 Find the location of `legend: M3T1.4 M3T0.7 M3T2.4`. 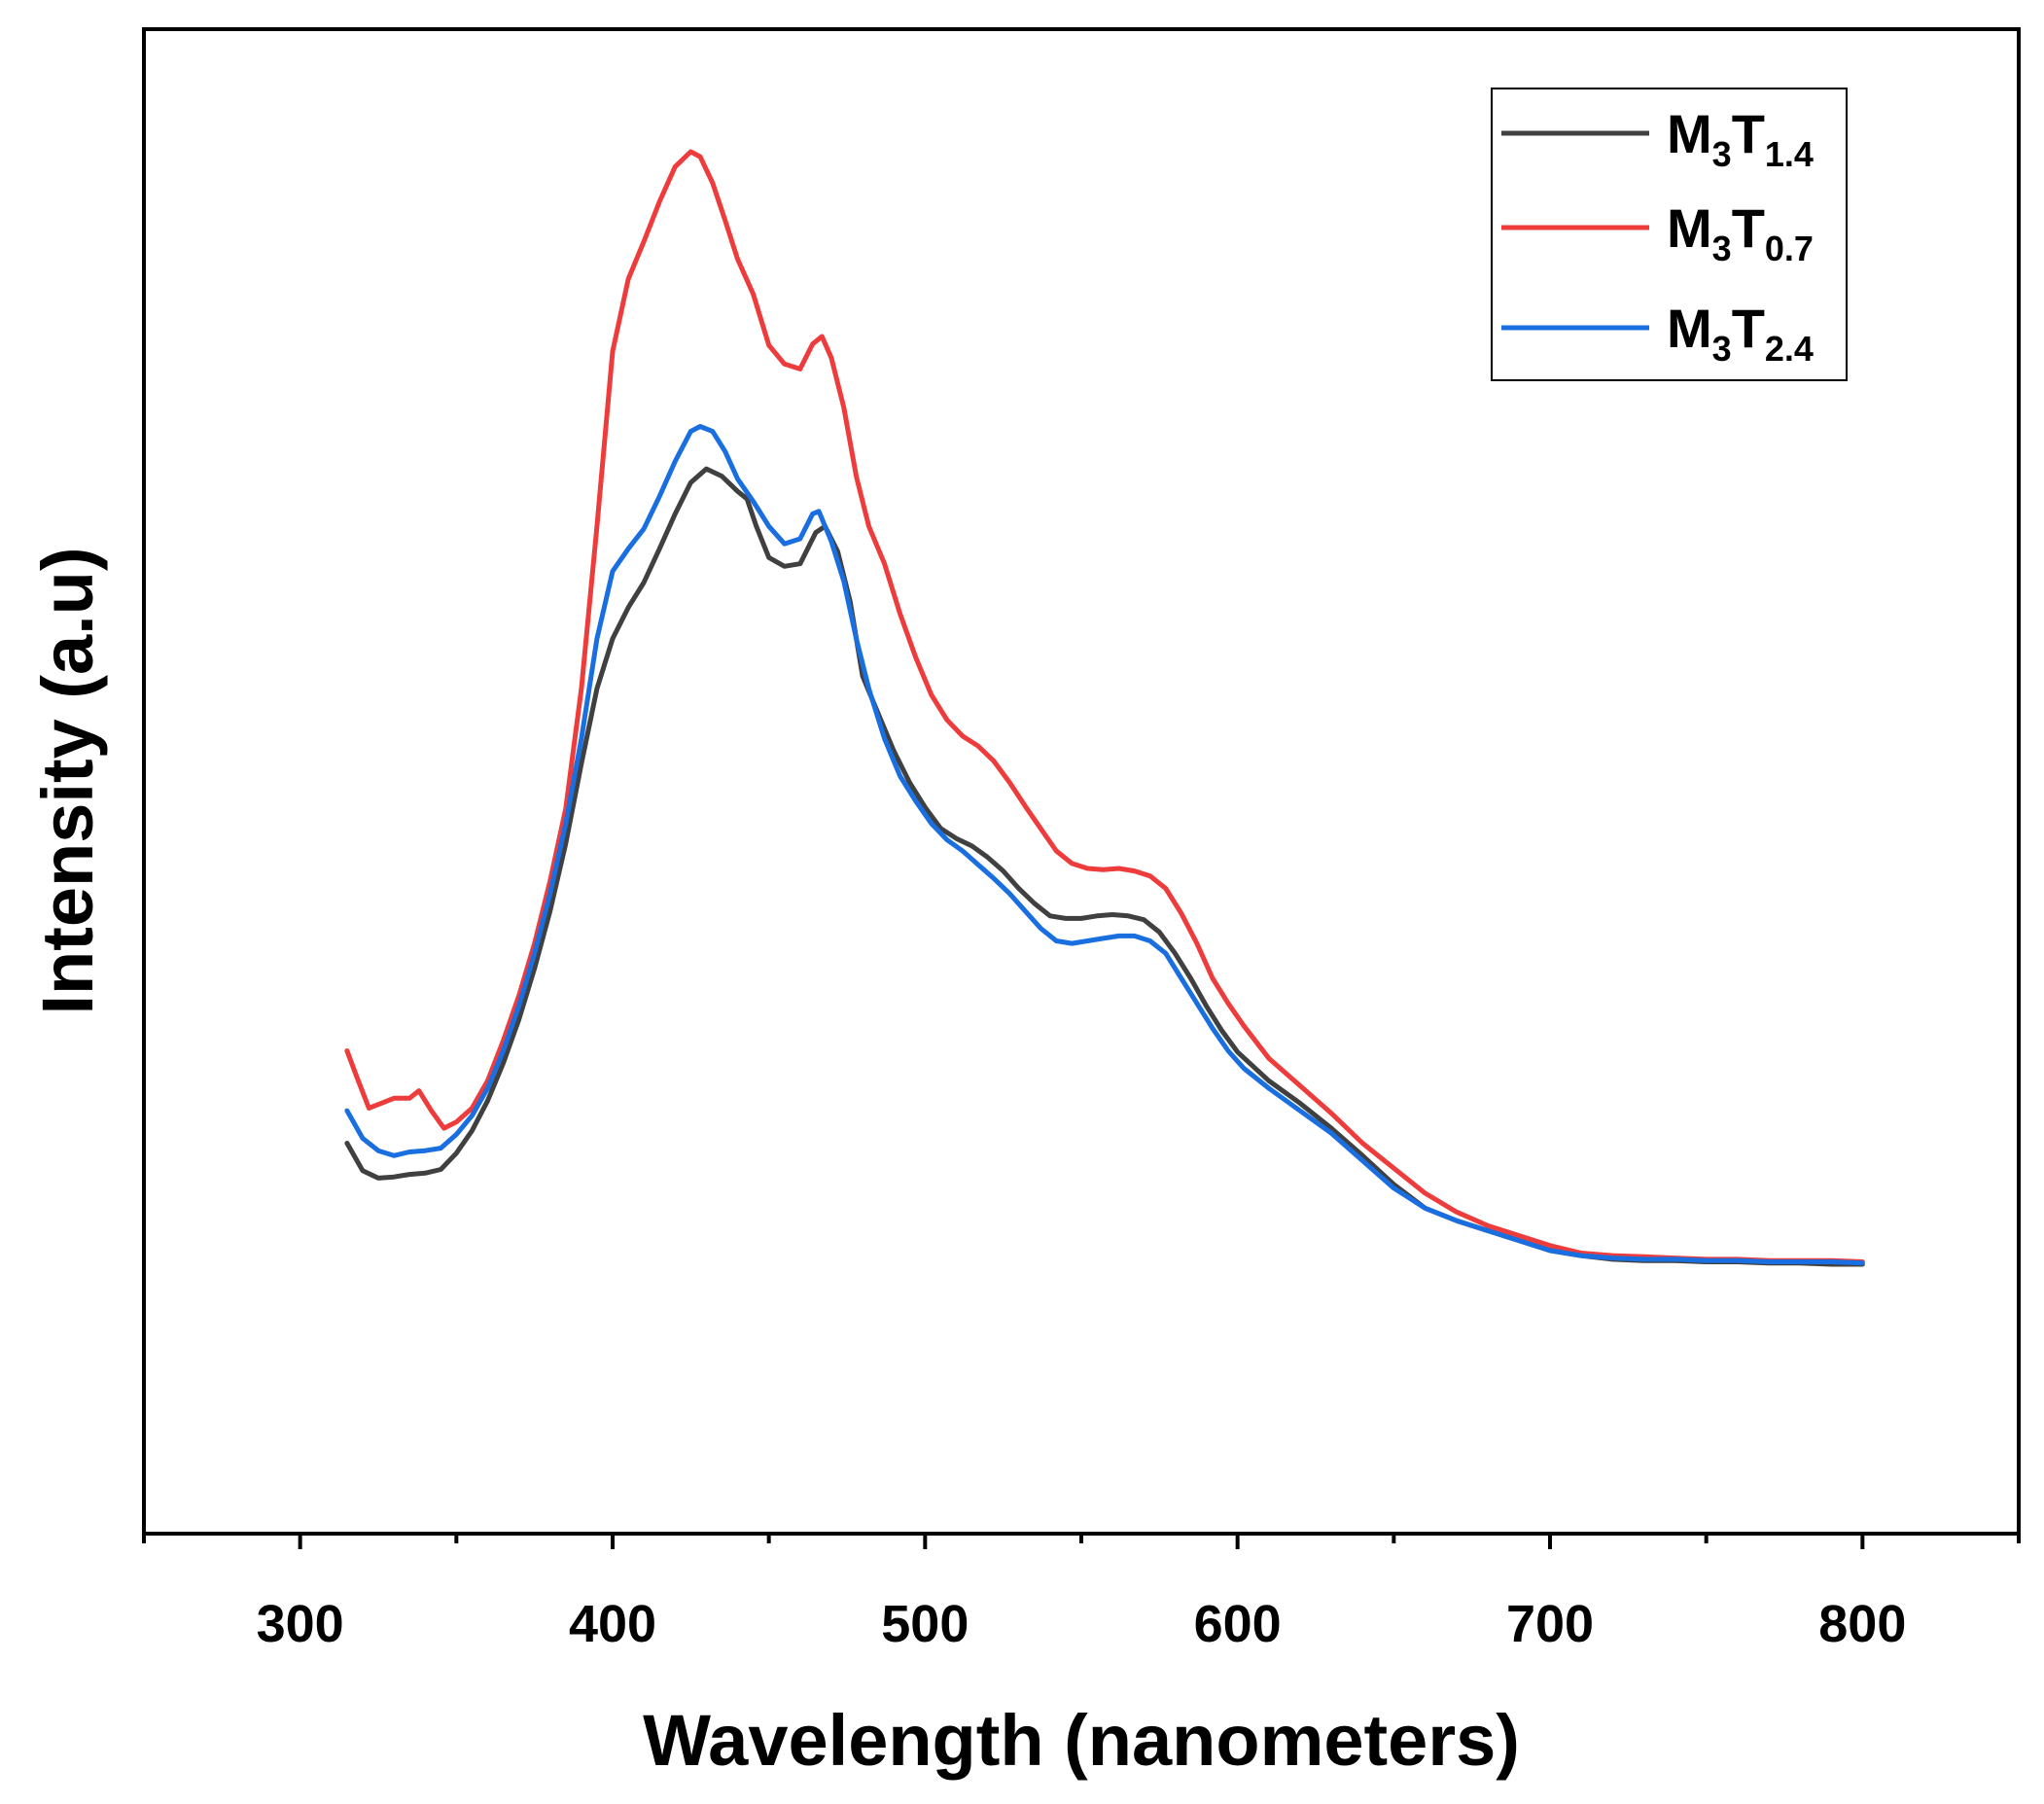

legend: M3T1.4 M3T0.7 M3T2.4 is located at coordinates (1669, 235).